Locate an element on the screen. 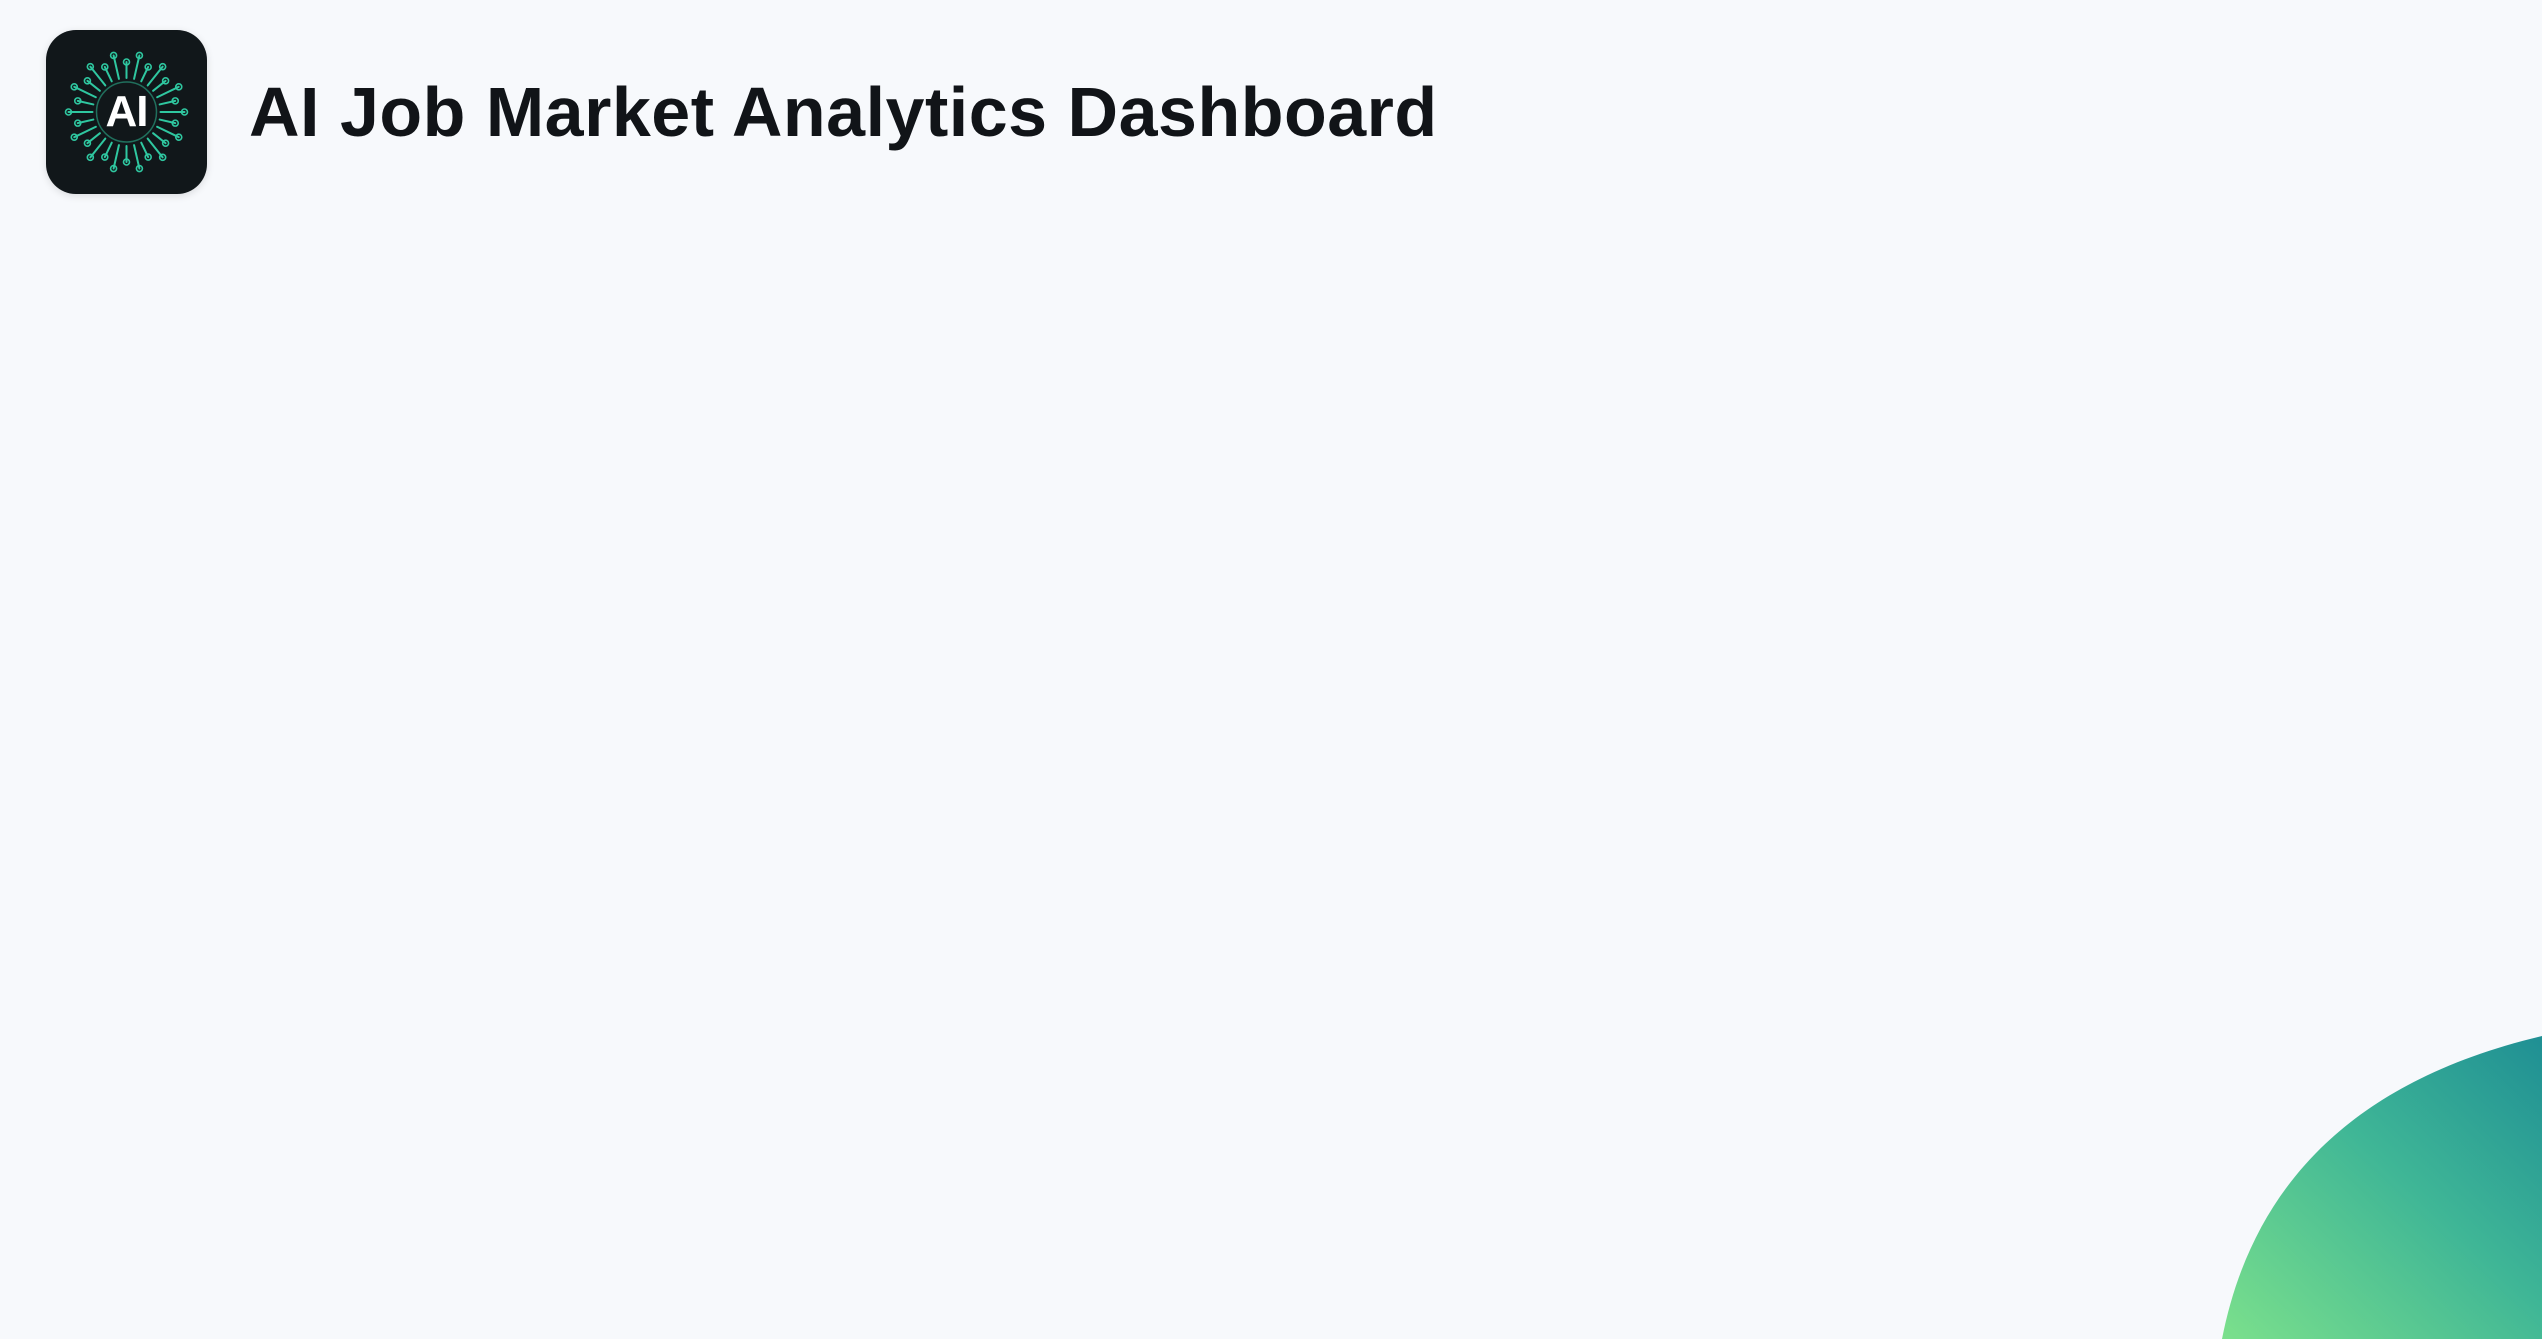 This screenshot has width=2542, height=1339. ai-logo-icon: AI is located at coordinates (126, 112).